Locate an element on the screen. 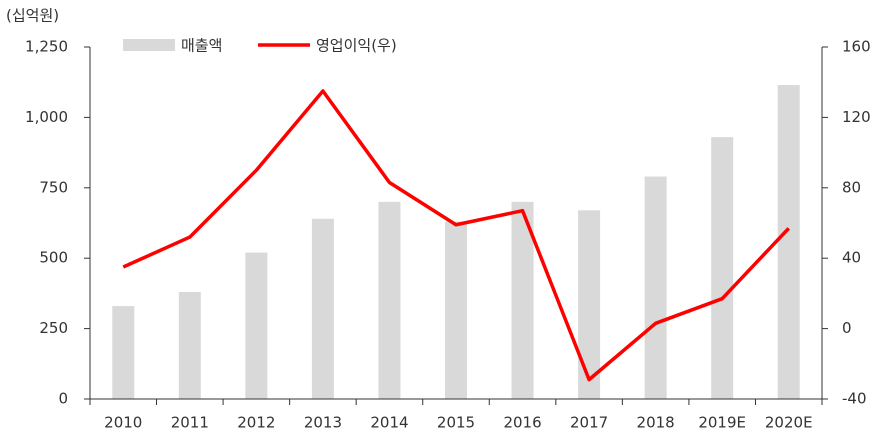 The image size is (892, 442). y-tick-label: 500 is located at coordinates (53, 258).